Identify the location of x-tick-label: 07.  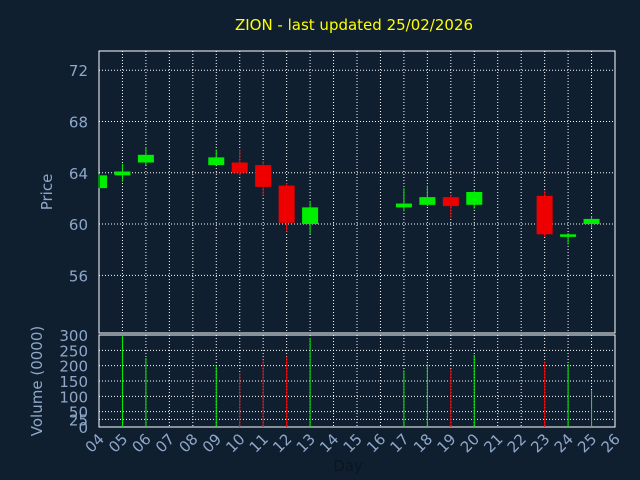
(165, 443).